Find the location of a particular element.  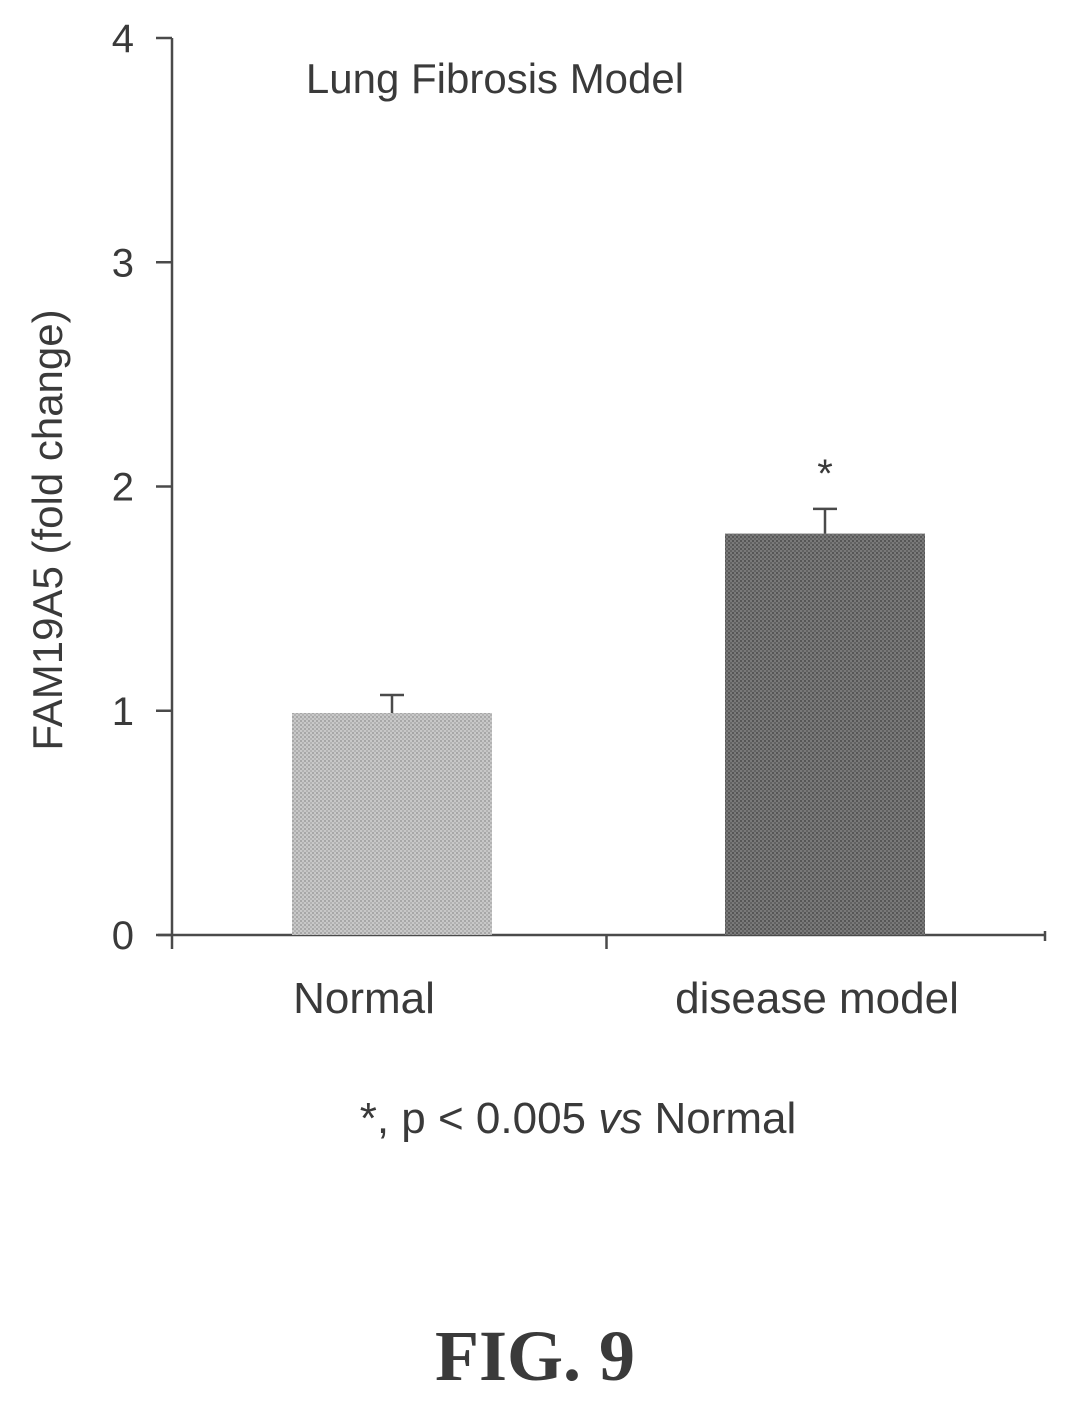

y-tick-label: 3 is located at coordinates (123, 263).